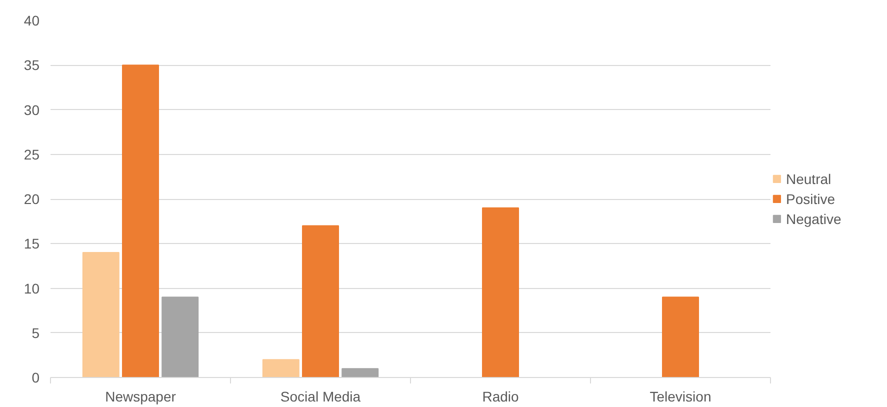  I want to click on y-tick-label: 25, so click(32, 154).